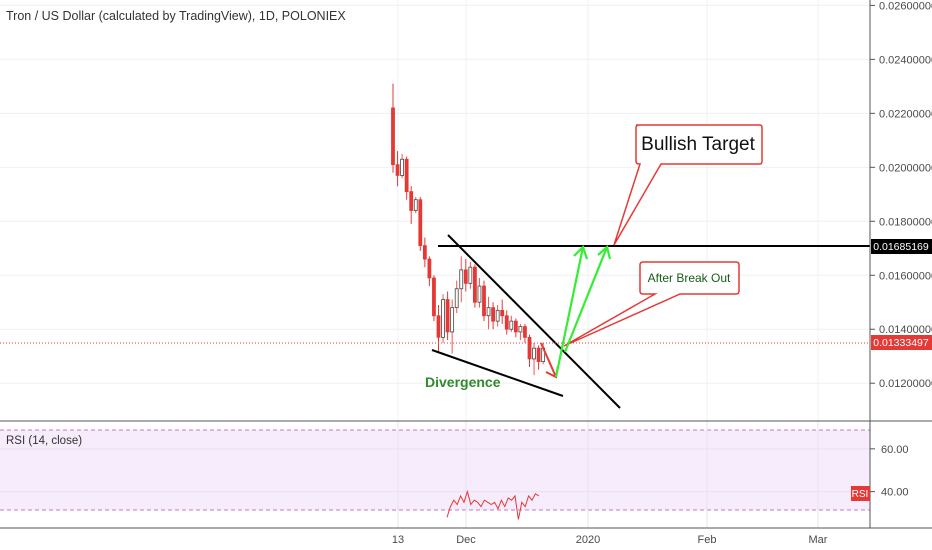 The width and height of the screenshot is (932, 550). I want to click on price-tick-label: 0.02400000, so click(905, 60).